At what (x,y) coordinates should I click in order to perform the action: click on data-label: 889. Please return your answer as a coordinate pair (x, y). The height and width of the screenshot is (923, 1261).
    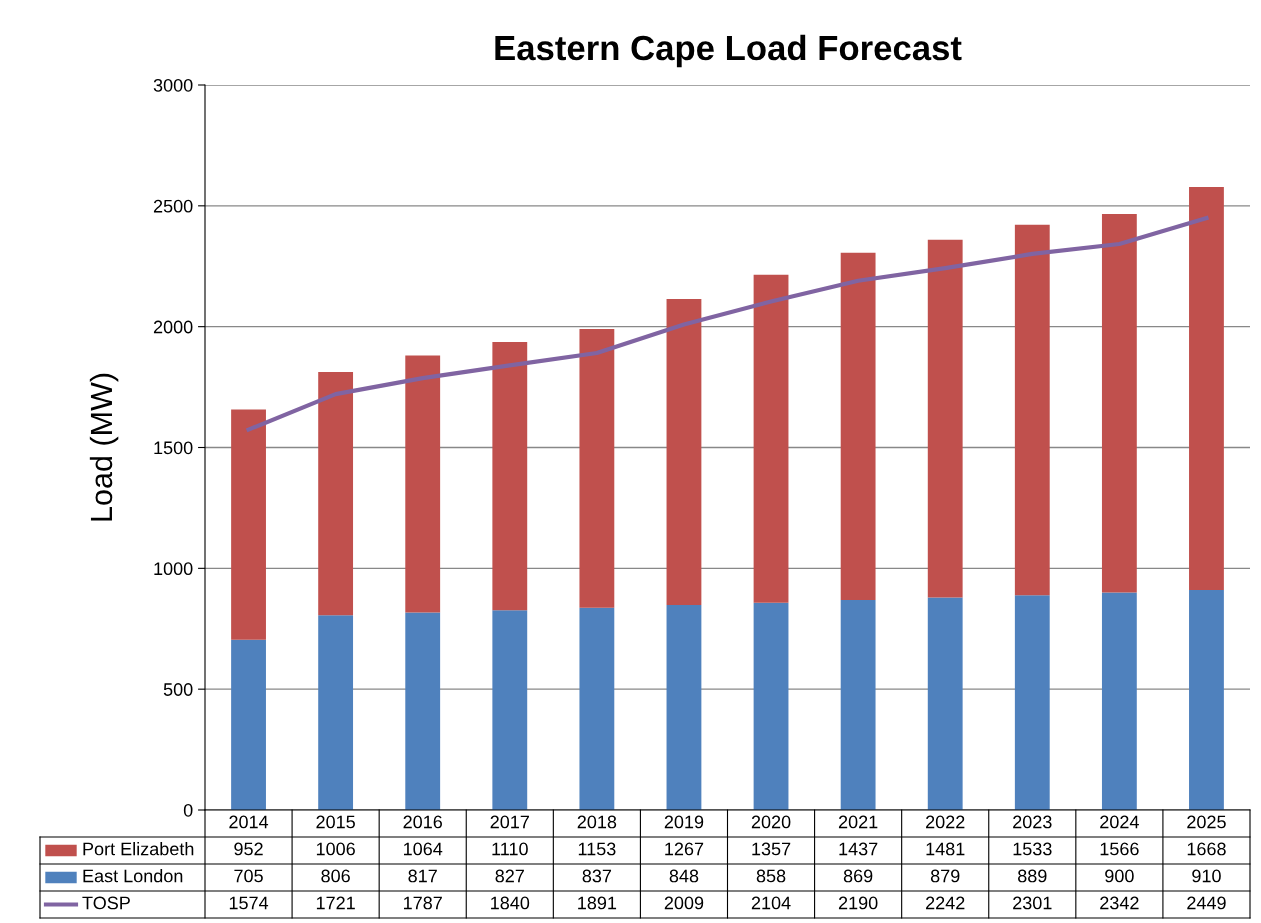
    Looking at the image, I should click on (1032, 876).